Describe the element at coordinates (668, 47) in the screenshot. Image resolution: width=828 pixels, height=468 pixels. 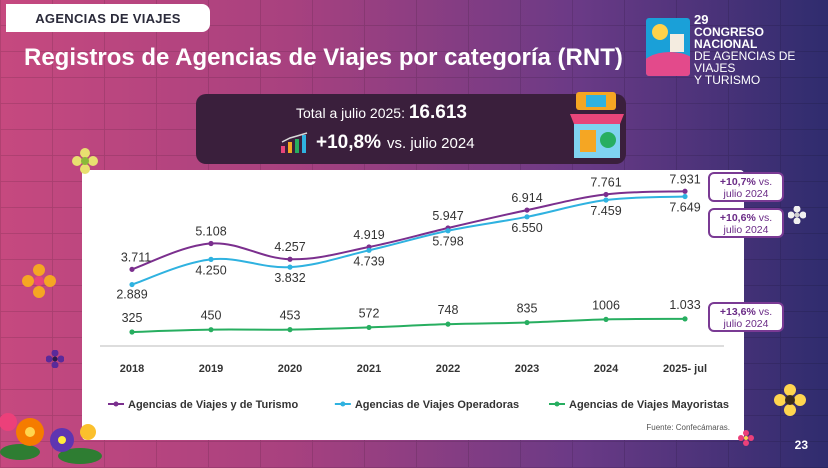
I see `logo-emblem` at that location.